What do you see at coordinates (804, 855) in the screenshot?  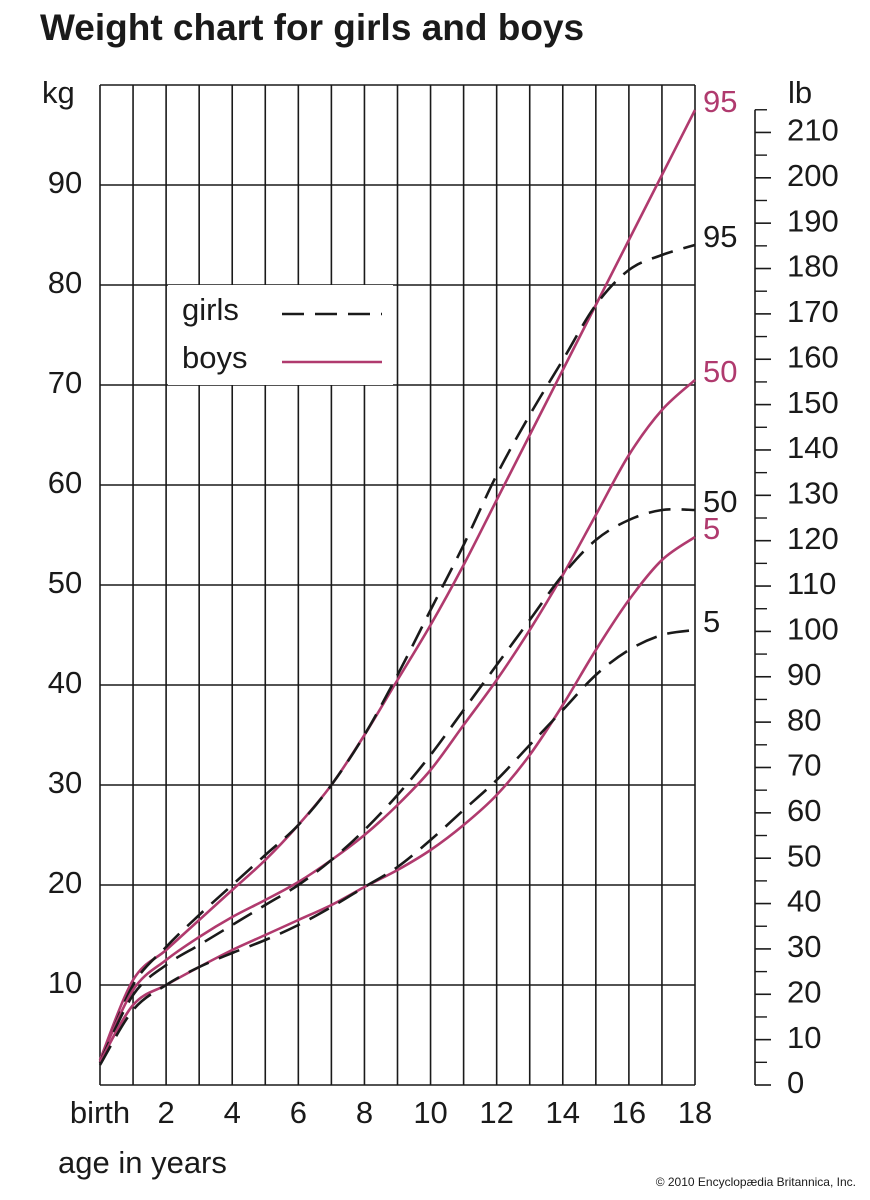 I see `y2-tick-label: 50` at bounding box center [804, 855].